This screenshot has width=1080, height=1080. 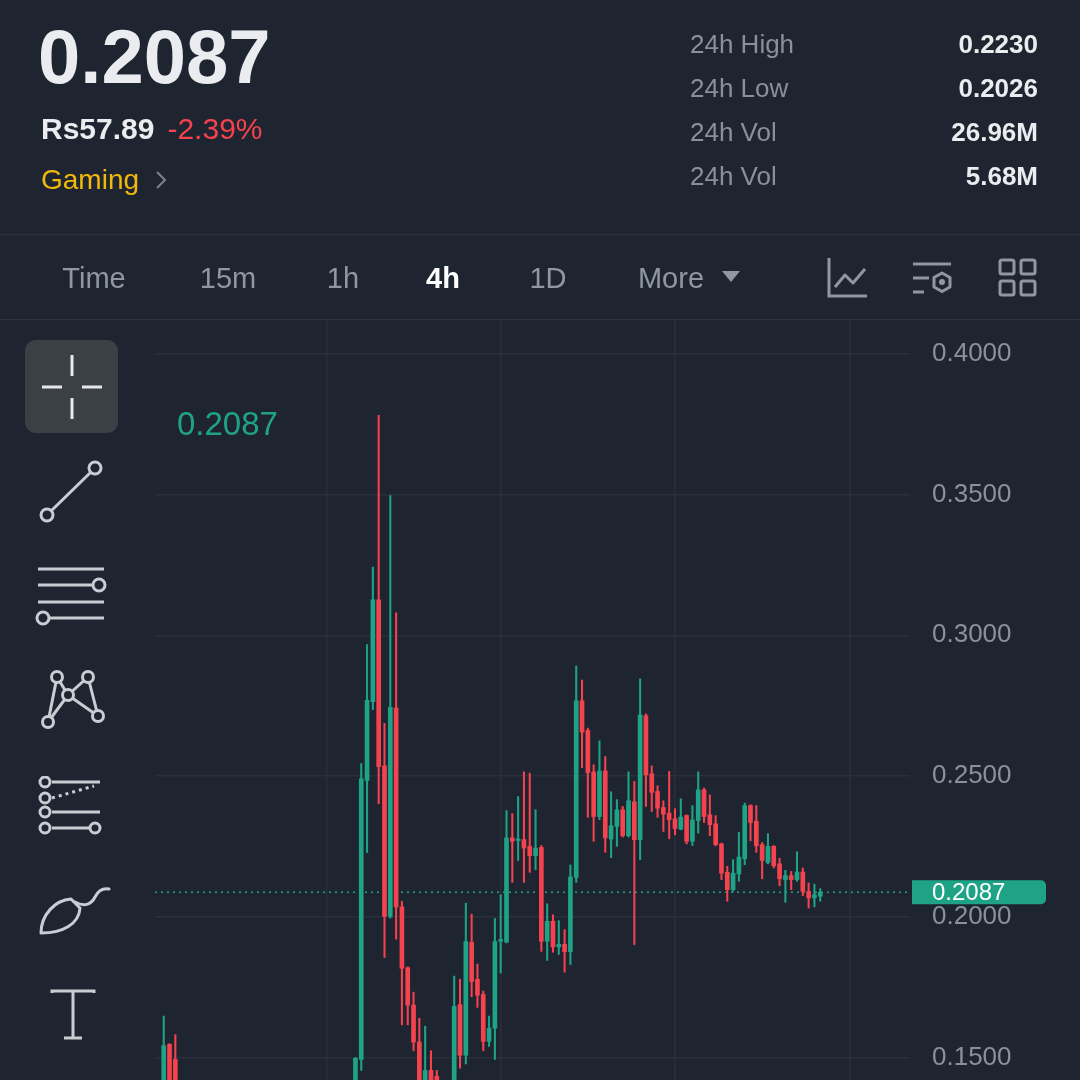 I want to click on y-tick-label: 0.3500, so click(x=972, y=492).